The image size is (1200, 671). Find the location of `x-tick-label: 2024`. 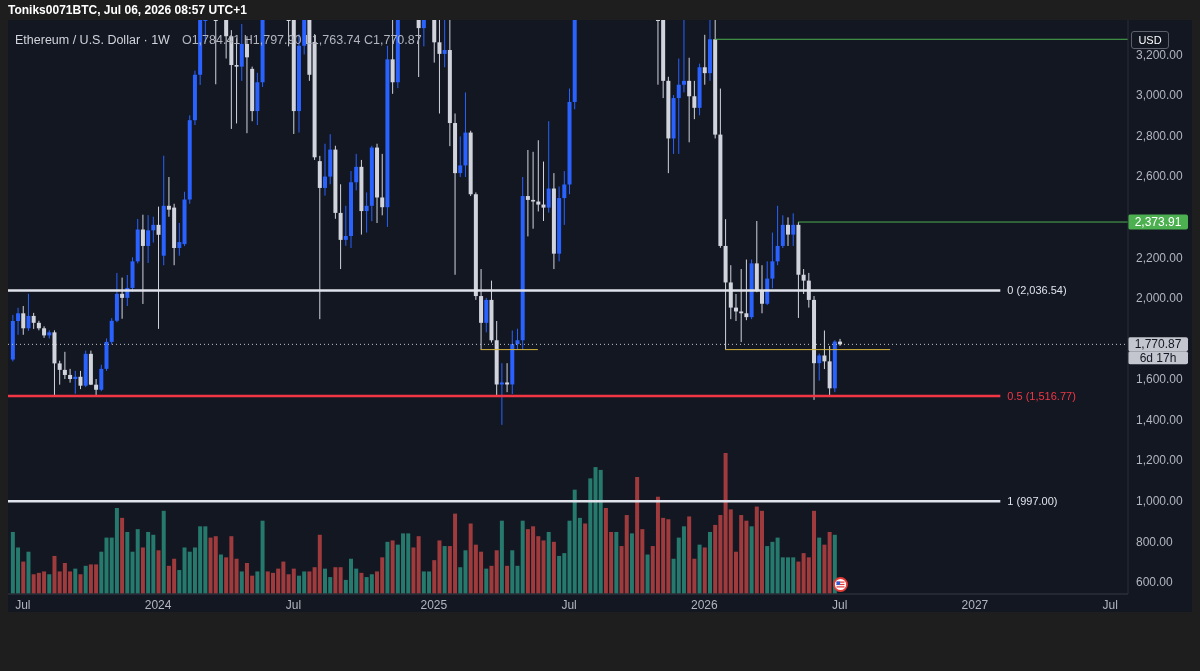

x-tick-label: 2024 is located at coordinates (158, 604).